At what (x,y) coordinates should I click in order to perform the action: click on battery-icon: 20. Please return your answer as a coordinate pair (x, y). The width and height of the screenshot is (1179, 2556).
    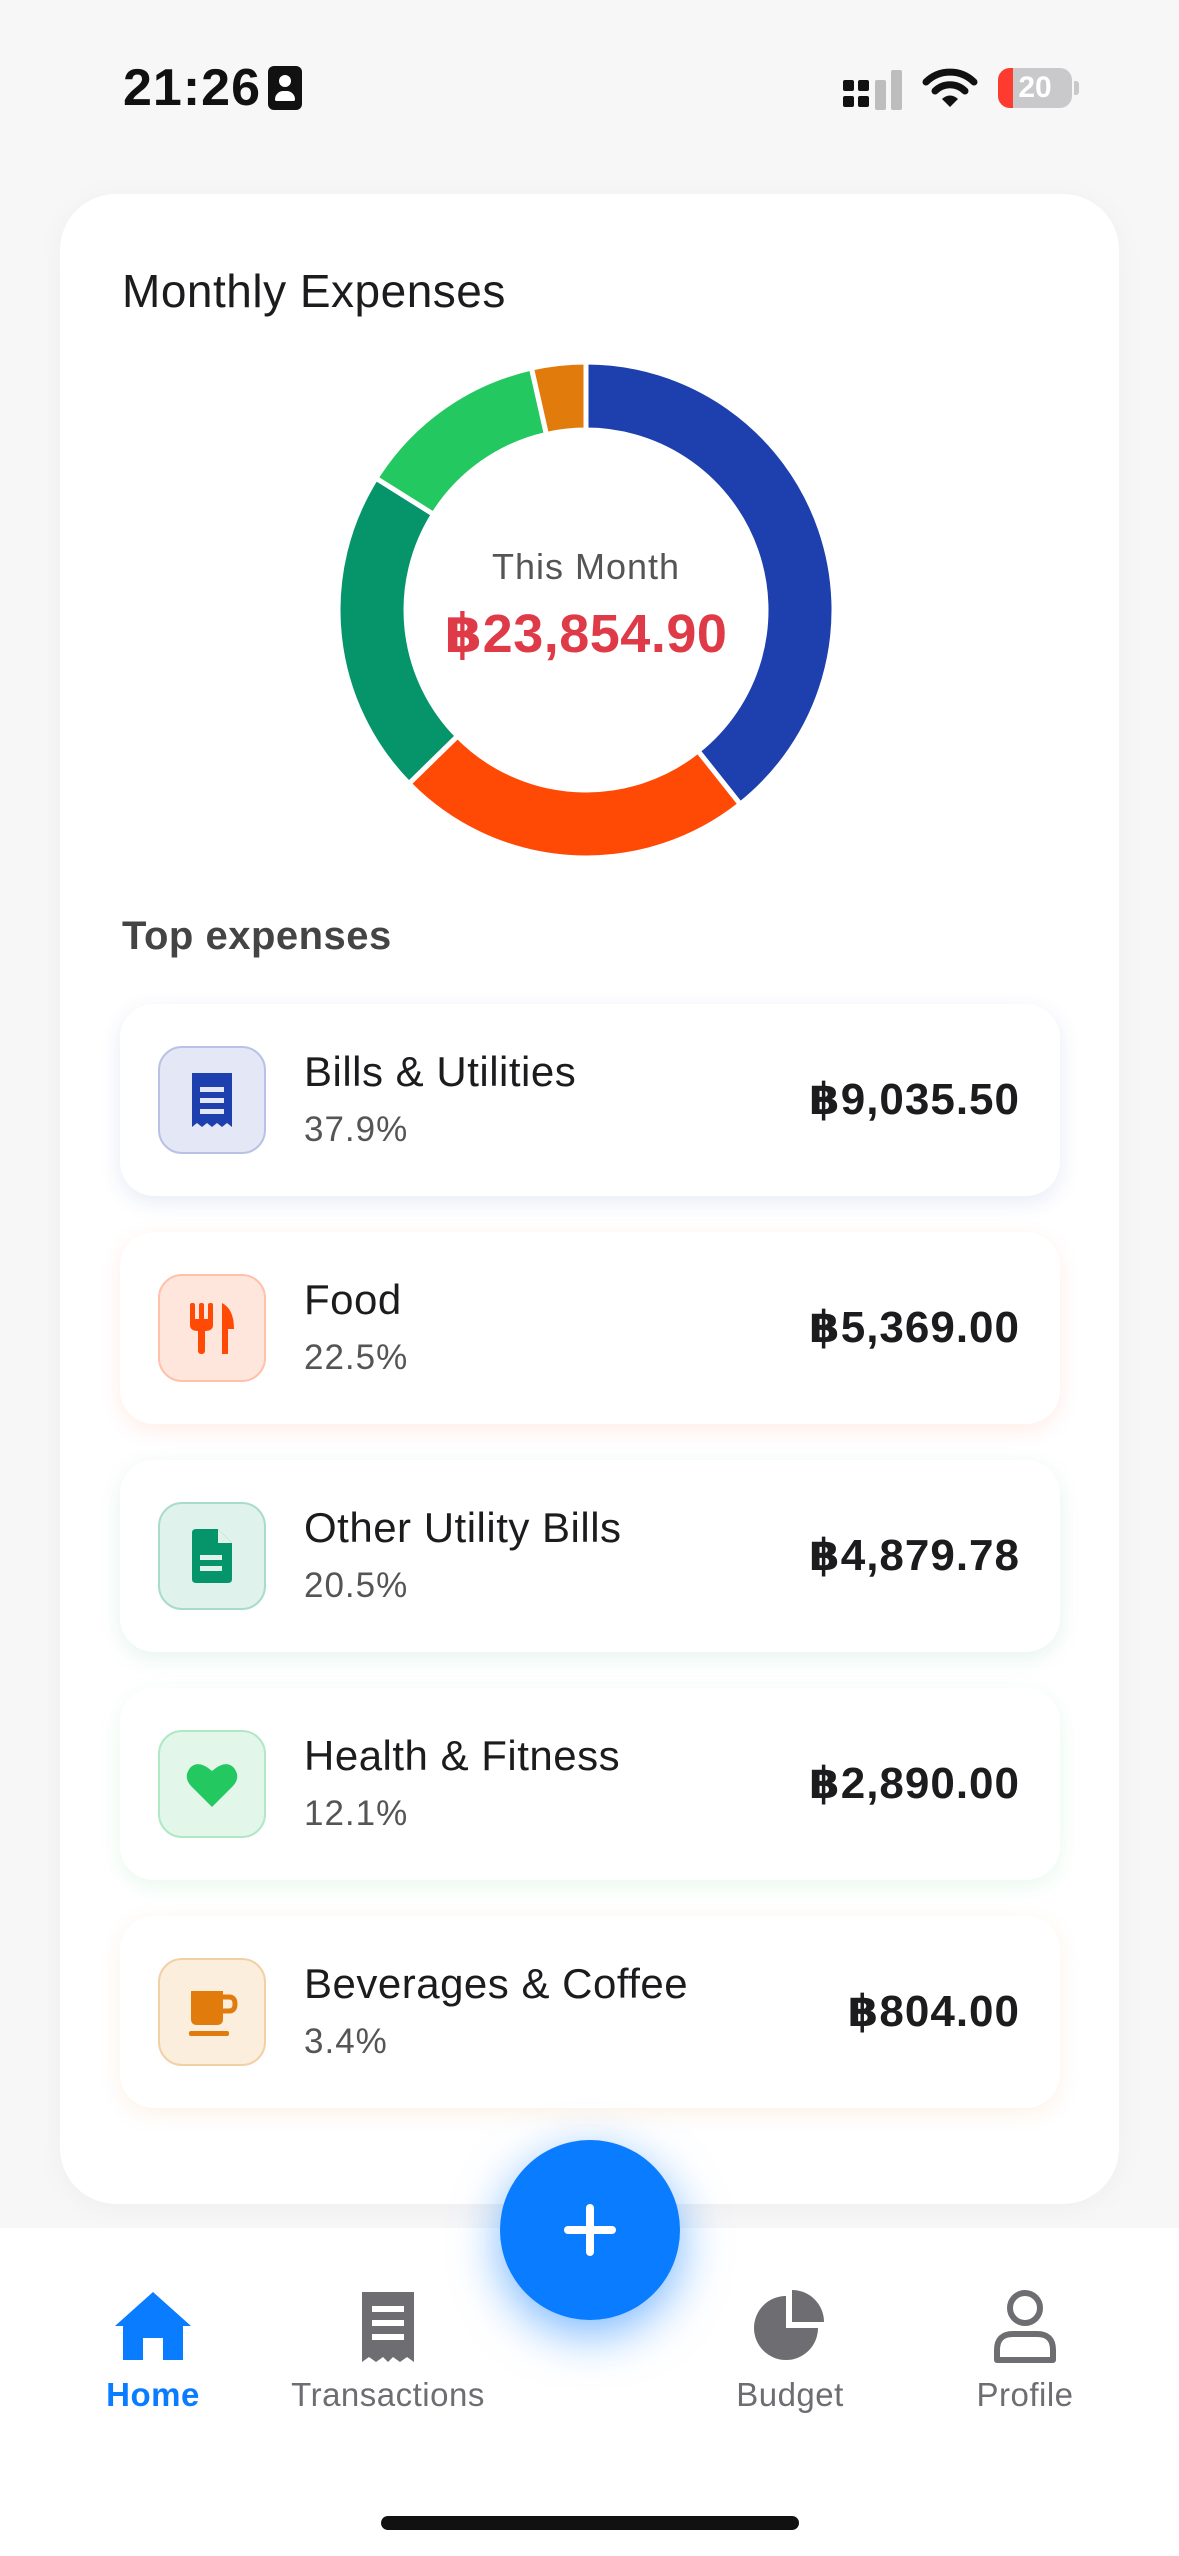
    Looking at the image, I should click on (1038, 88).